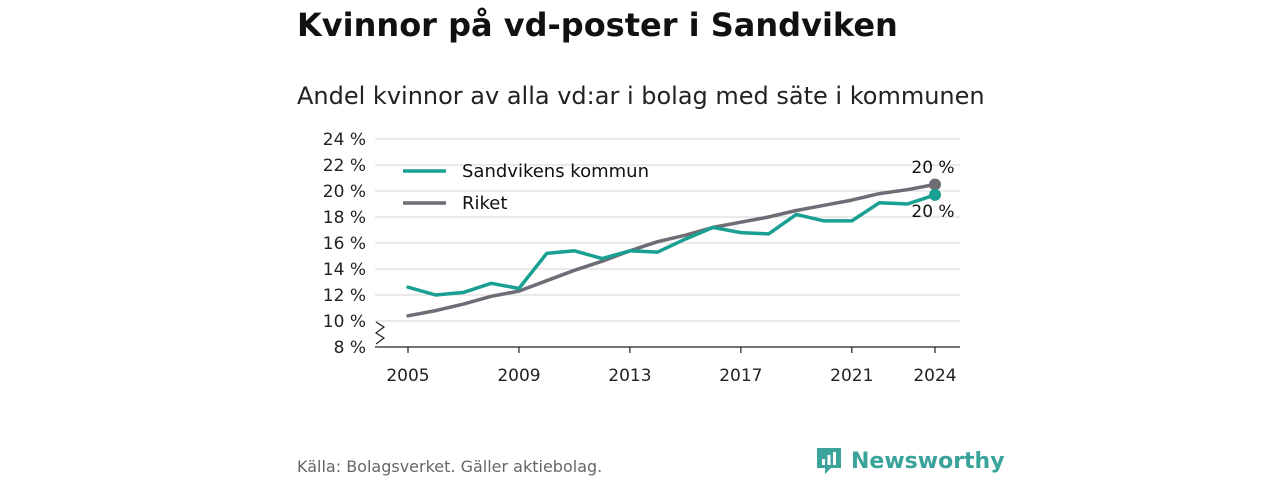  Describe the element at coordinates (932, 212) in the screenshot. I see `end-label-sandviken: 20 %` at that location.